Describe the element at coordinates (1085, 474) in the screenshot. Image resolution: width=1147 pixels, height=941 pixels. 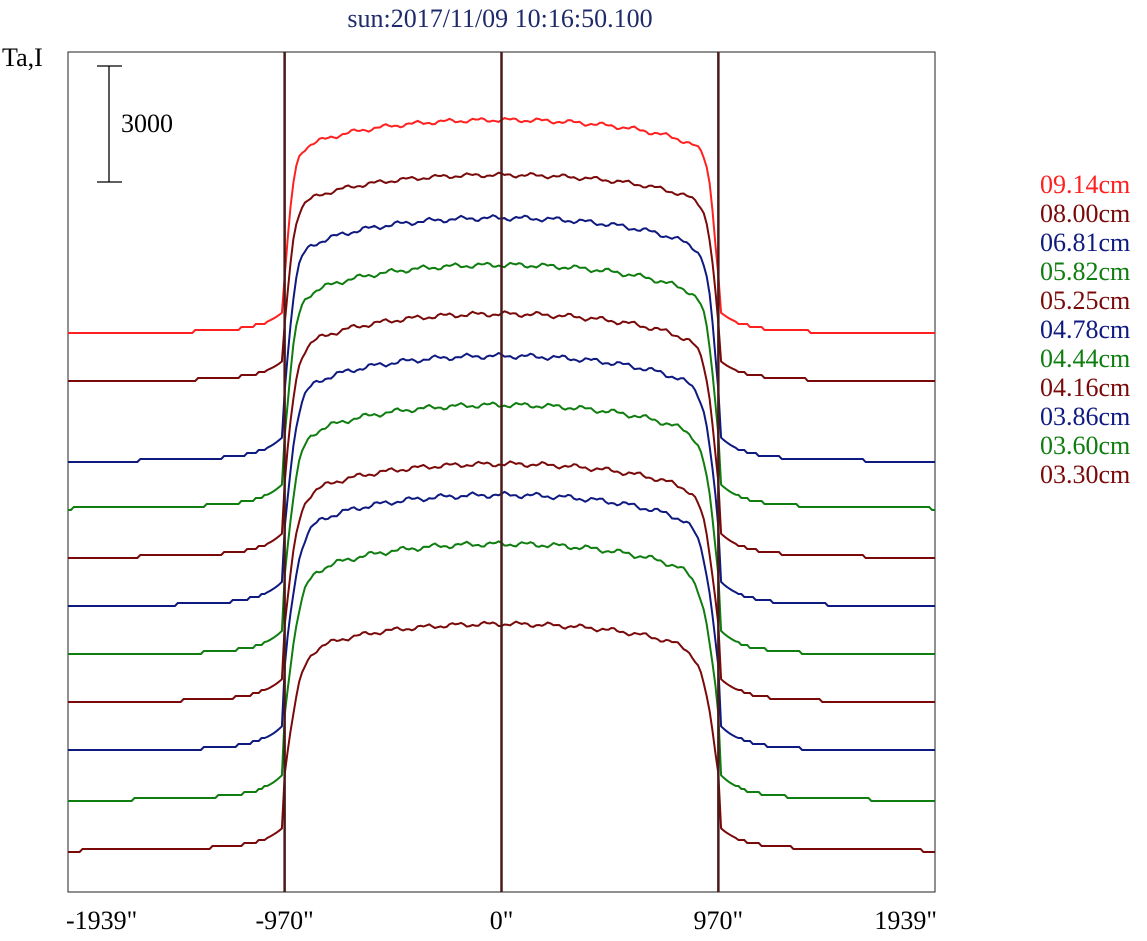
I see `legend-item: 03.30cm` at that location.